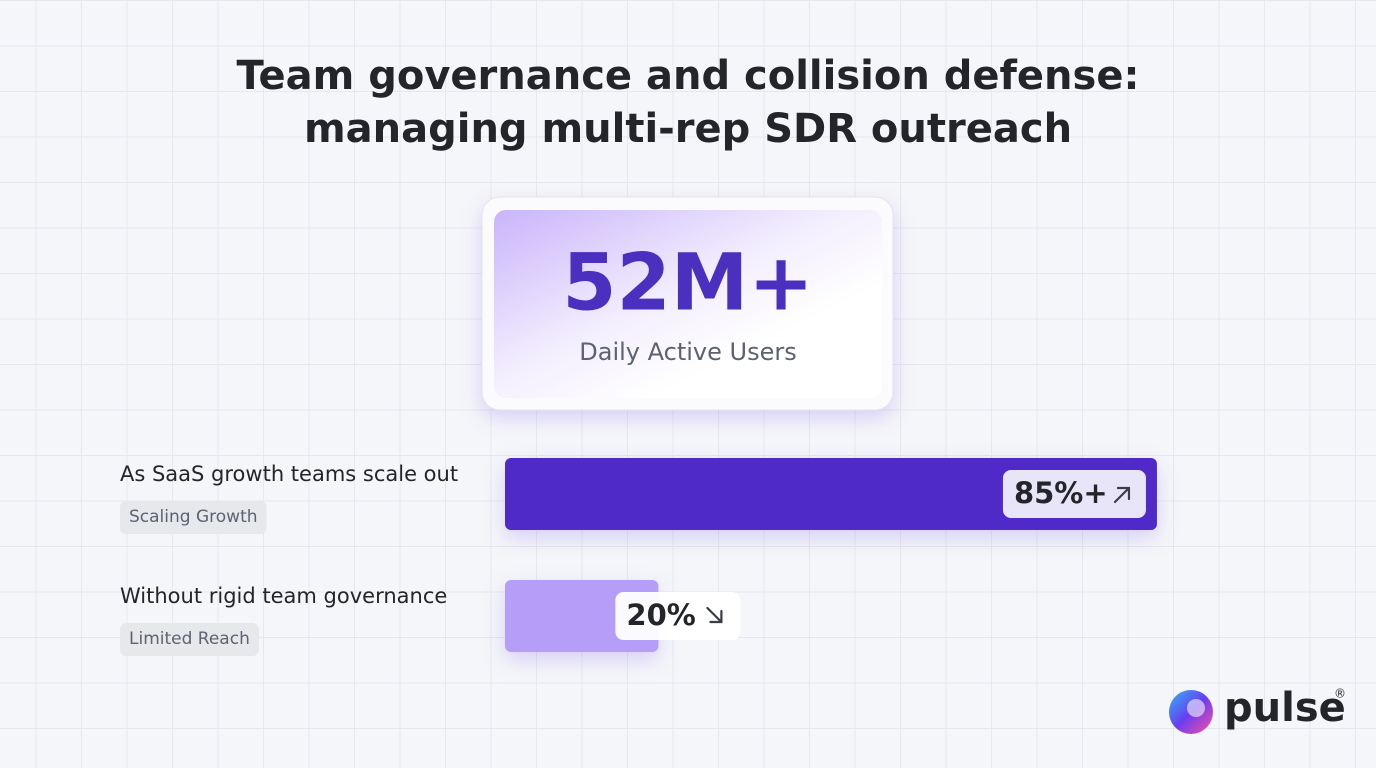 The image size is (1376, 768). What do you see at coordinates (283, 596) in the screenshot?
I see `bar-label: Without rigid team governance` at bounding box center [283, 596].